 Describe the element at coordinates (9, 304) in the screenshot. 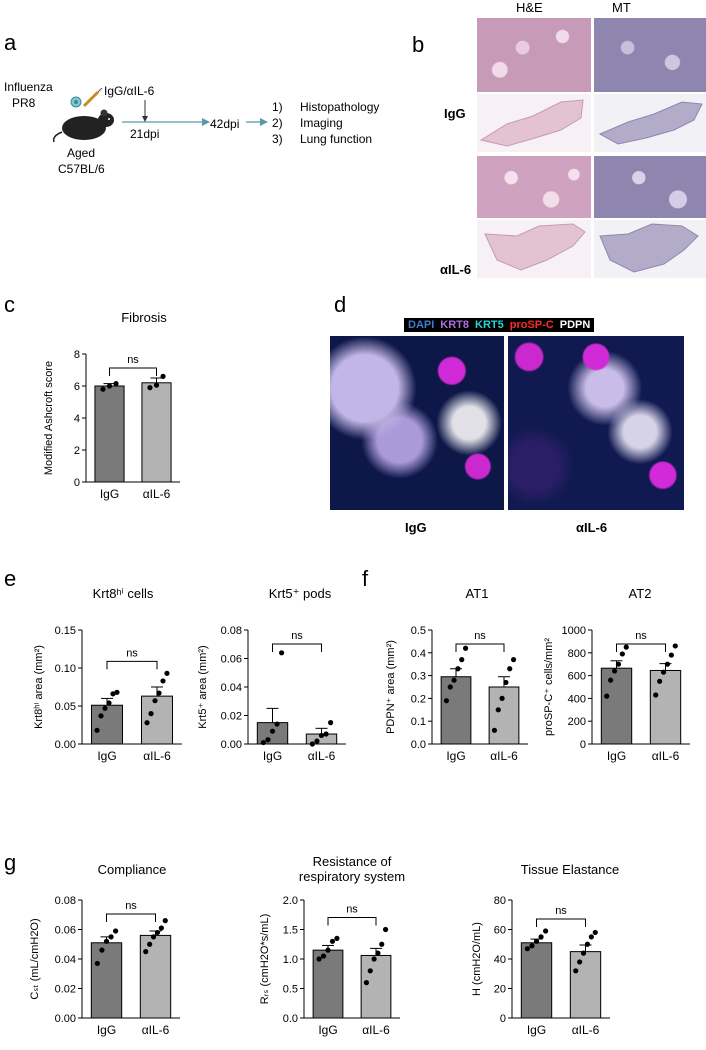

I see `panel-c-letter: c` at that location.